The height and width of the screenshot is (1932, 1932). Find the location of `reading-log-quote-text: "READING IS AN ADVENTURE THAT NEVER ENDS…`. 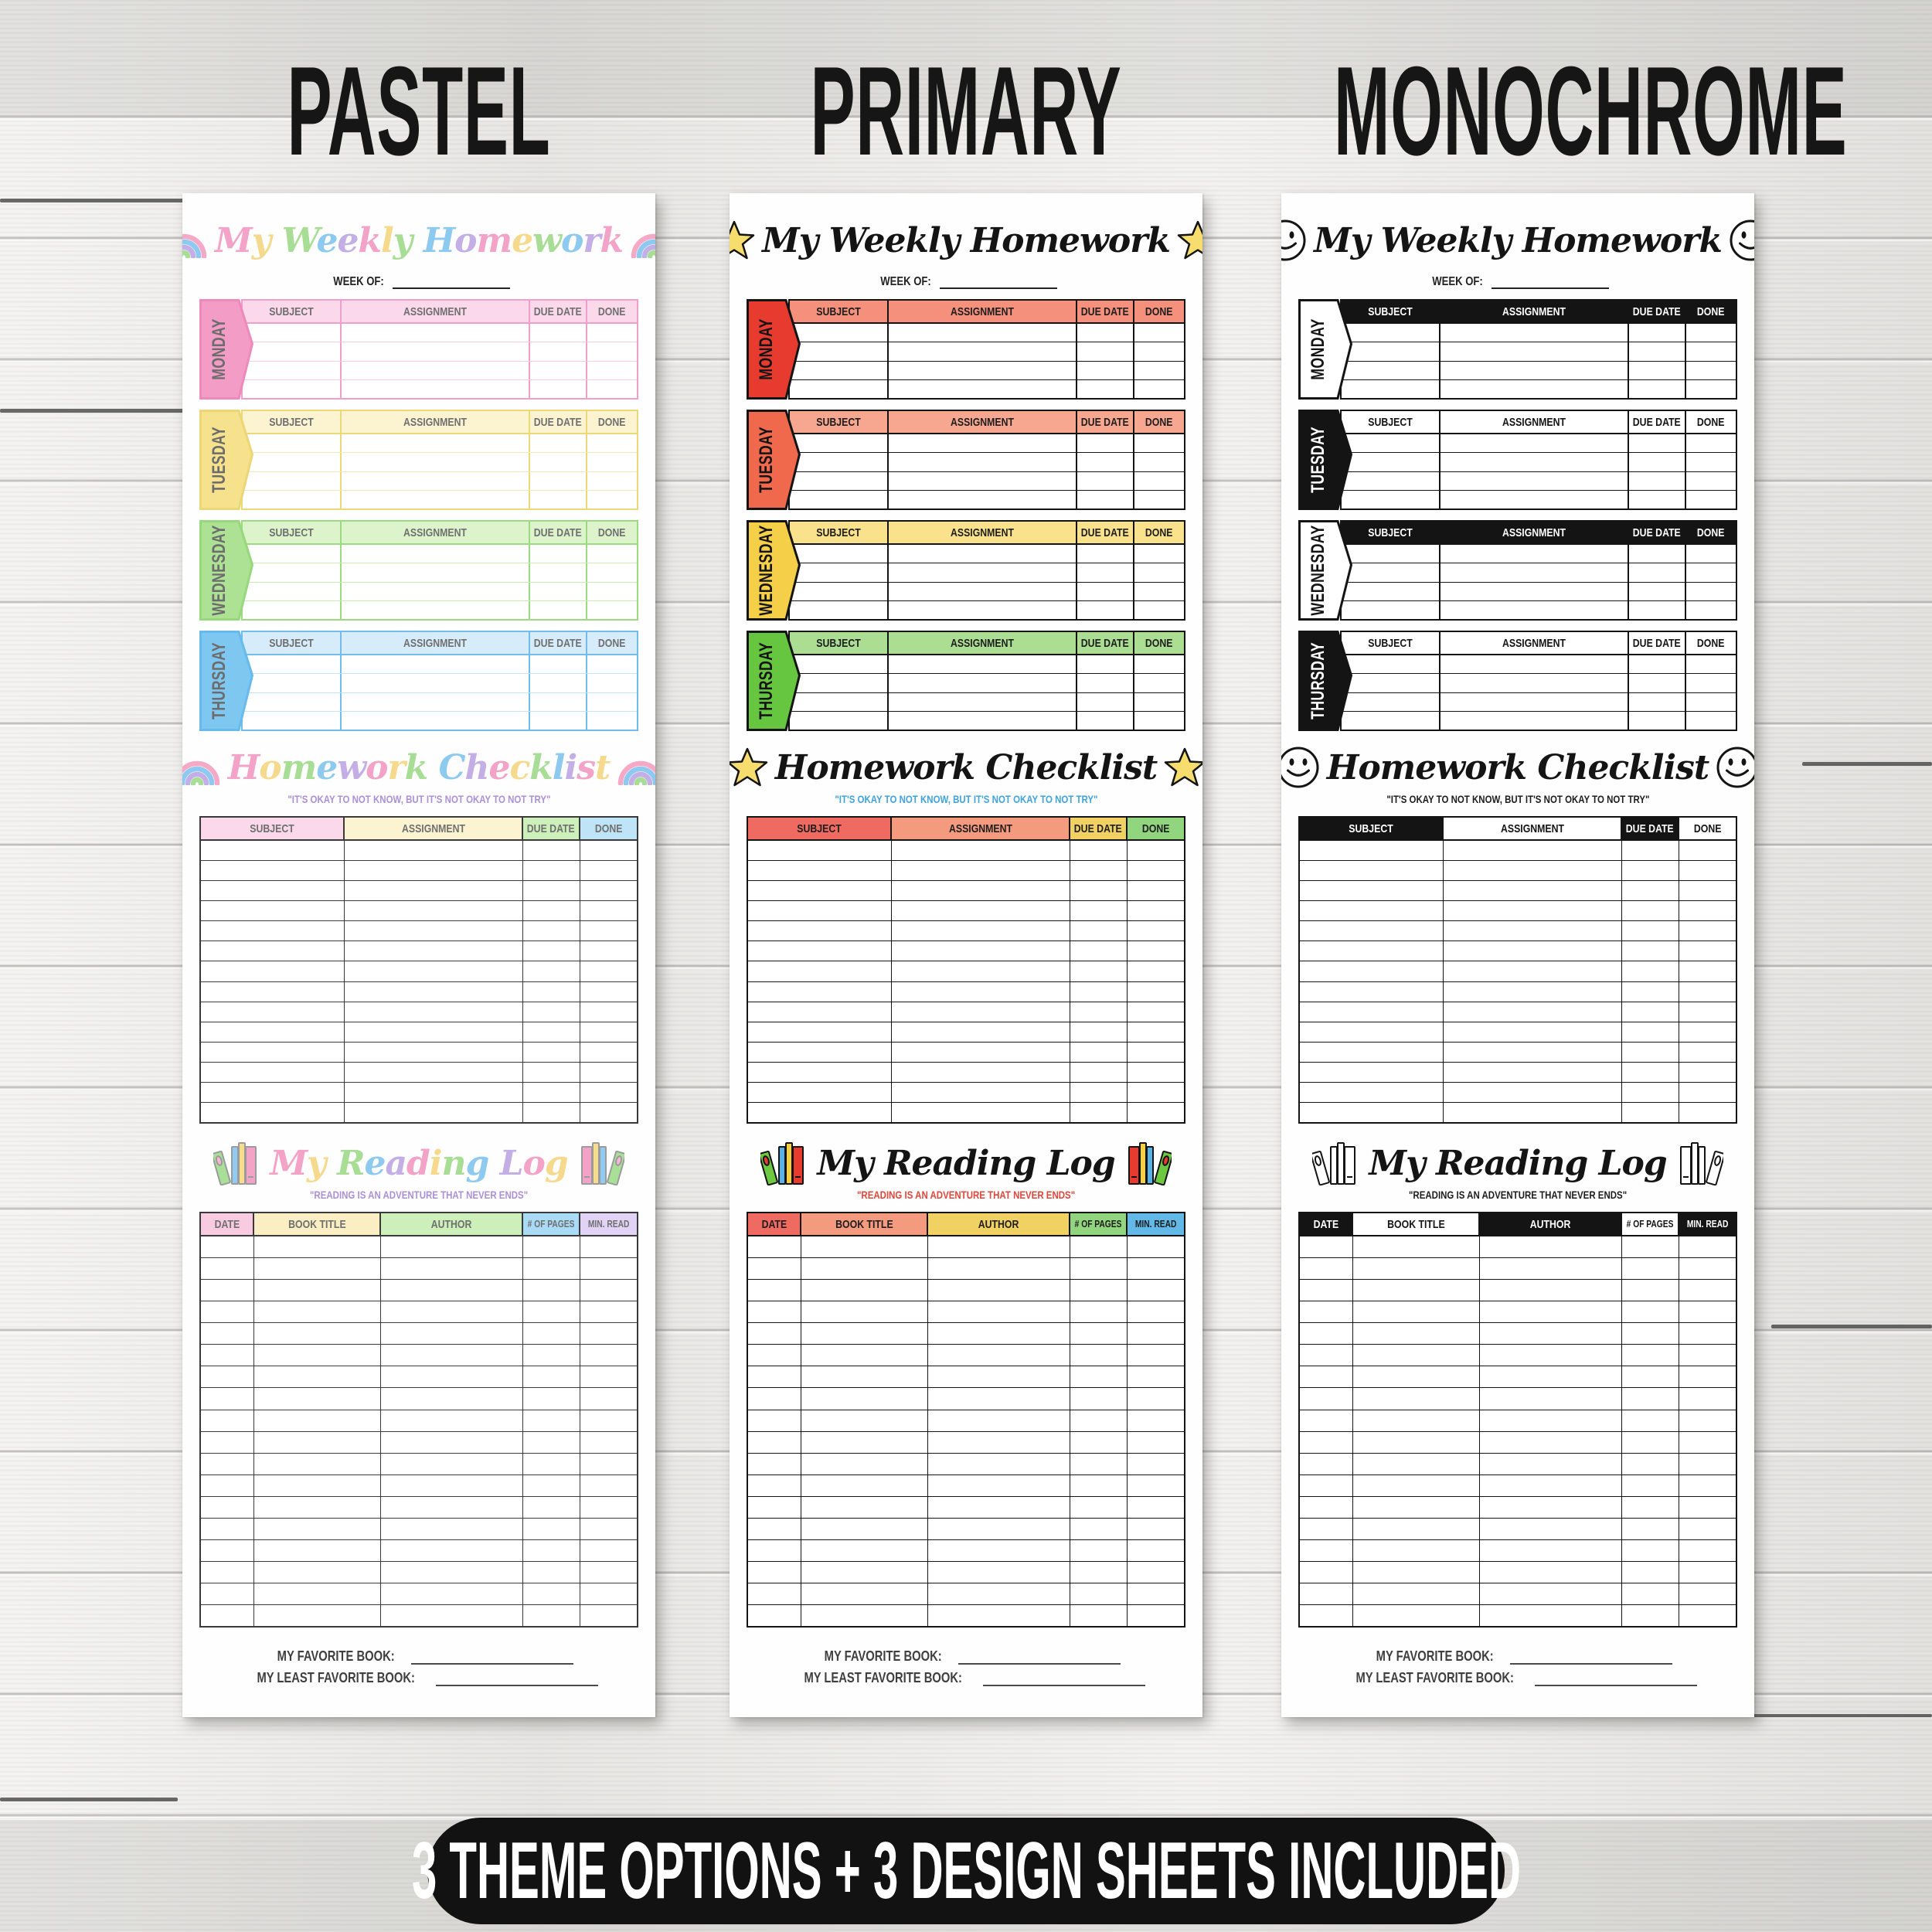

reading-log-quote-text: "READING IS AN ADVENTURE THAT NEVER ENDS… is located at coordinates (966, 1195).